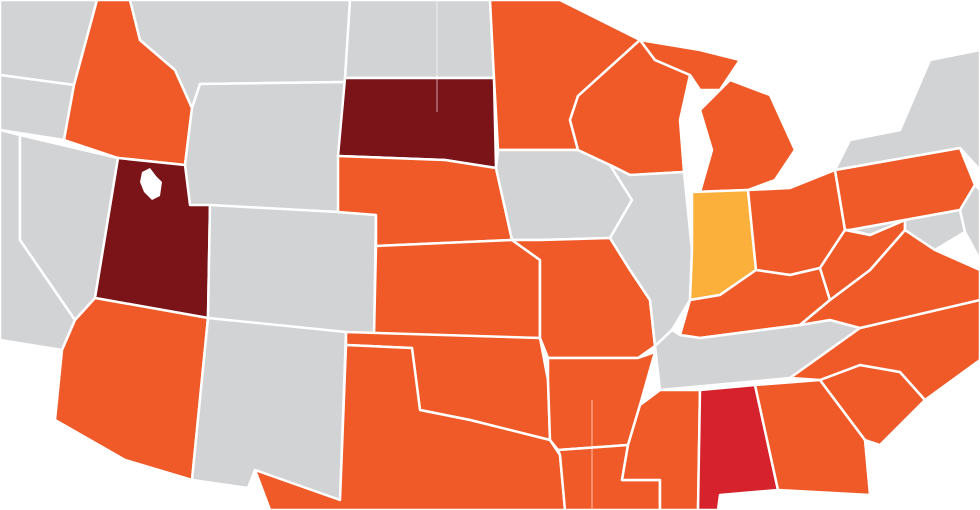  Describe the element at coordinates (417, 123) in the screenshot. I see `state-south-dakota` at that location.